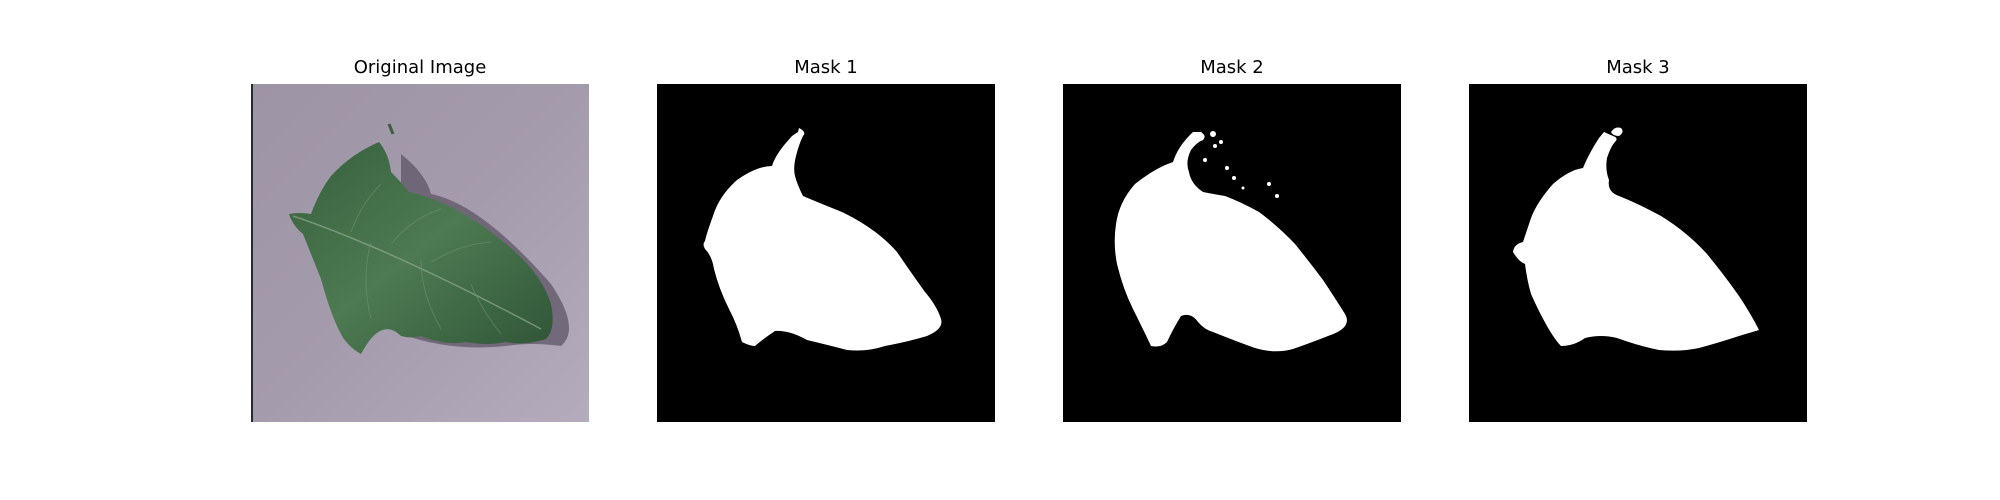  I want to click on panel-title-mask-1: Mask 1, so click(826, 67).